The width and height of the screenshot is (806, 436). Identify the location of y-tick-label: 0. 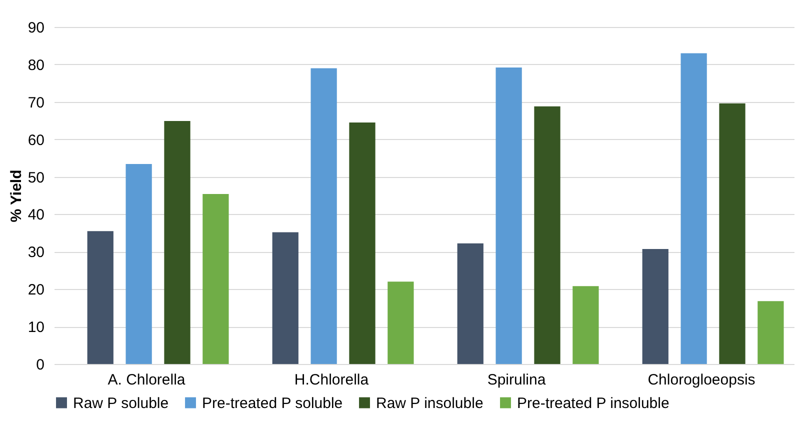
(40, 365).